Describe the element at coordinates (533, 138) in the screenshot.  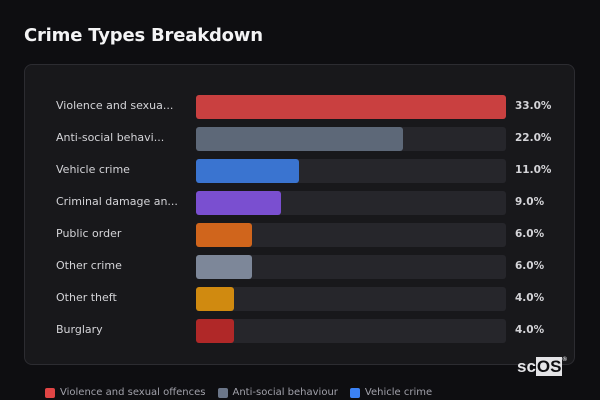
I see `value-label: 22.0%` at that location.